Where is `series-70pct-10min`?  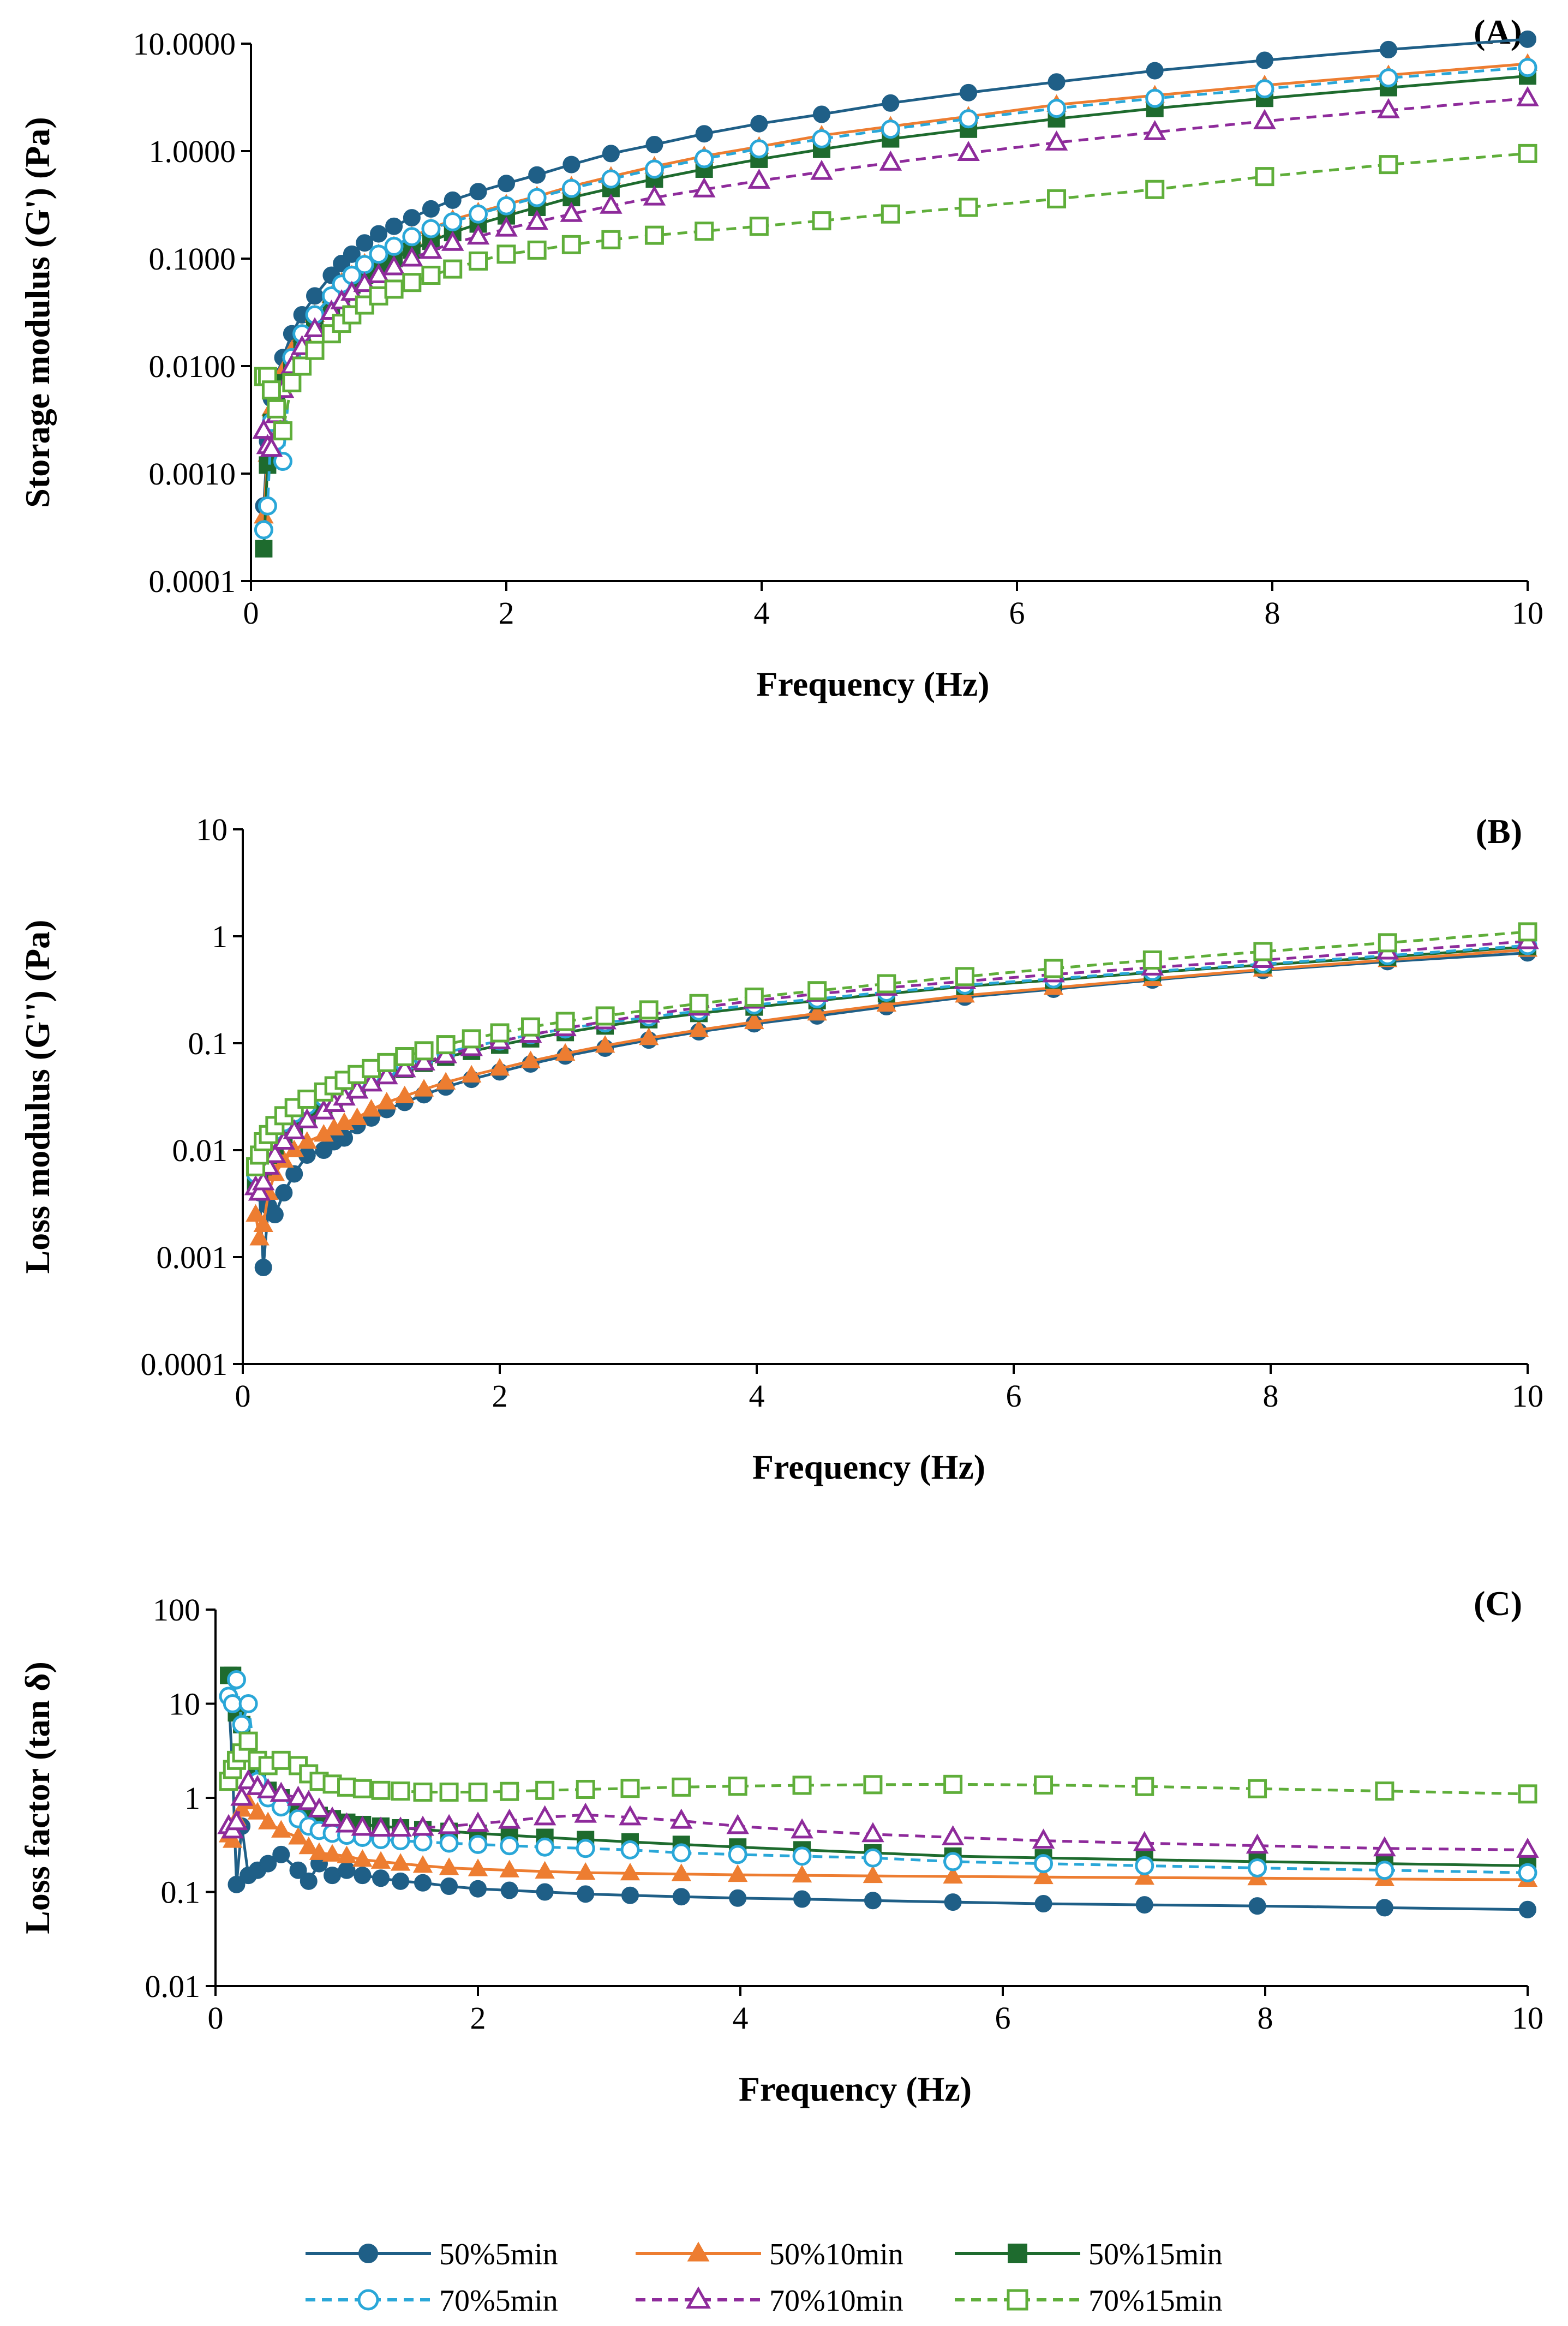
series-70pct-10min is located at coordinates (878, 1813).